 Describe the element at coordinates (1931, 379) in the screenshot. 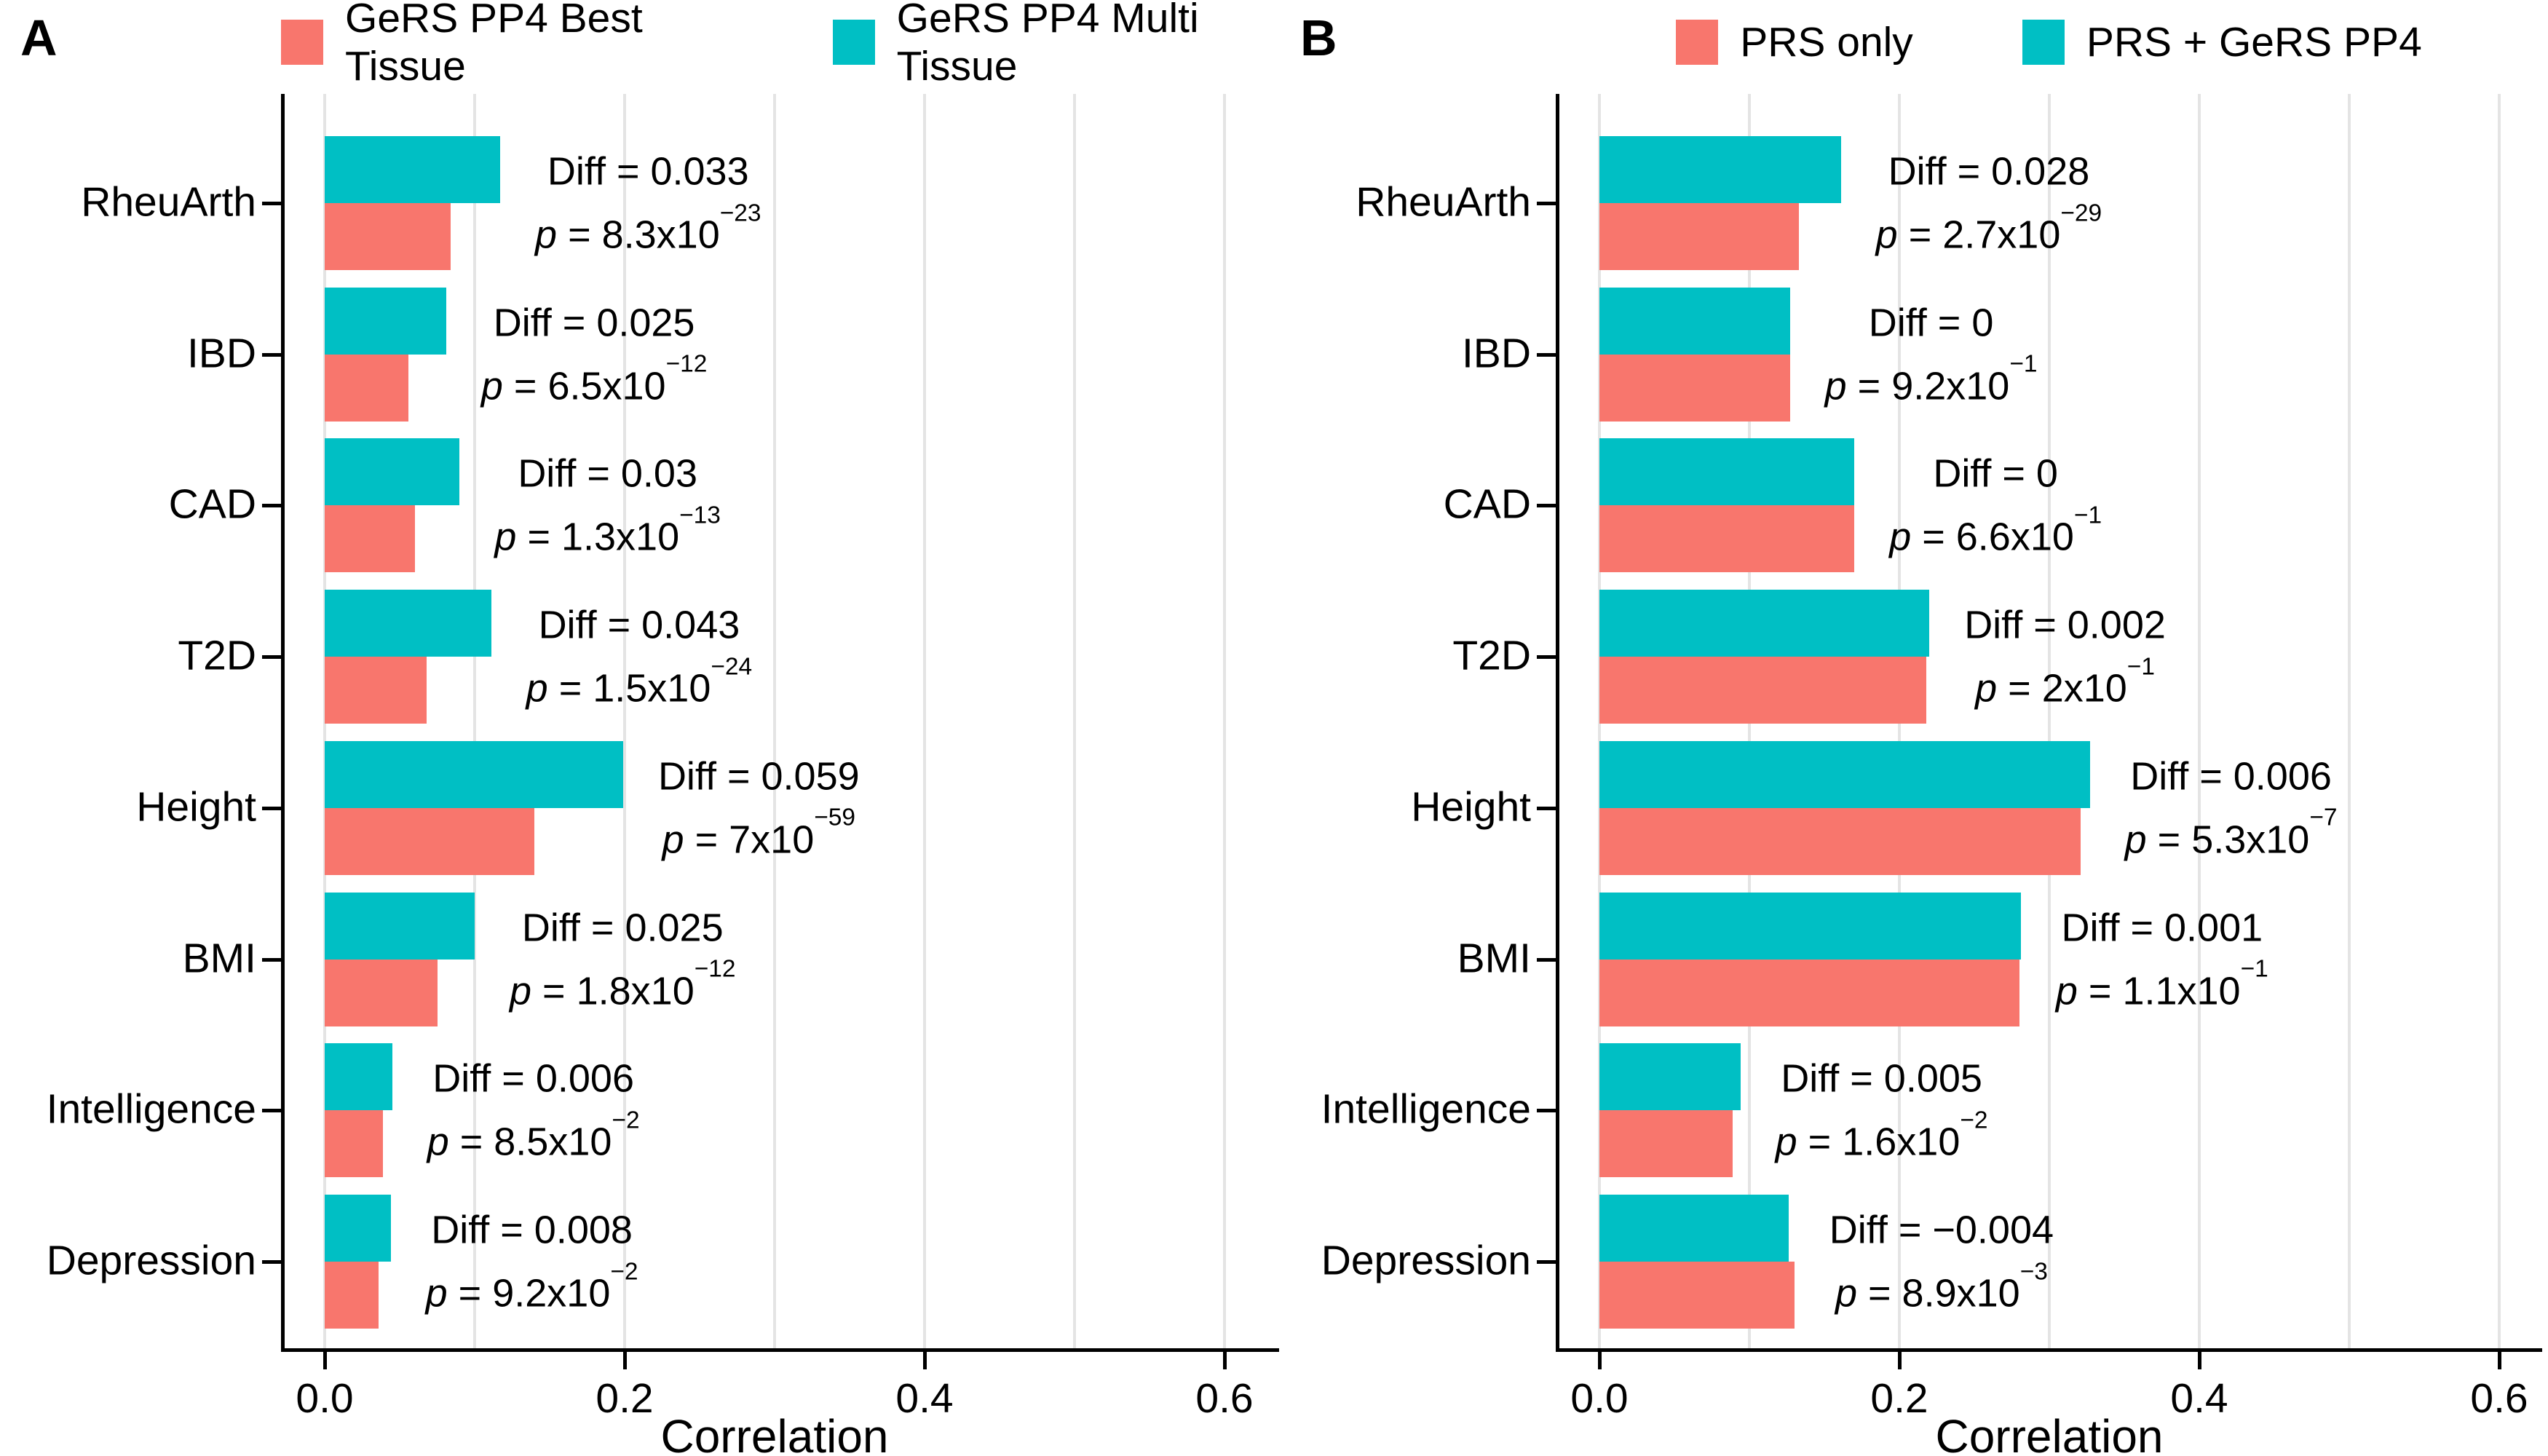

I see `p-value-label: p = 9.2x10−1` at that location.